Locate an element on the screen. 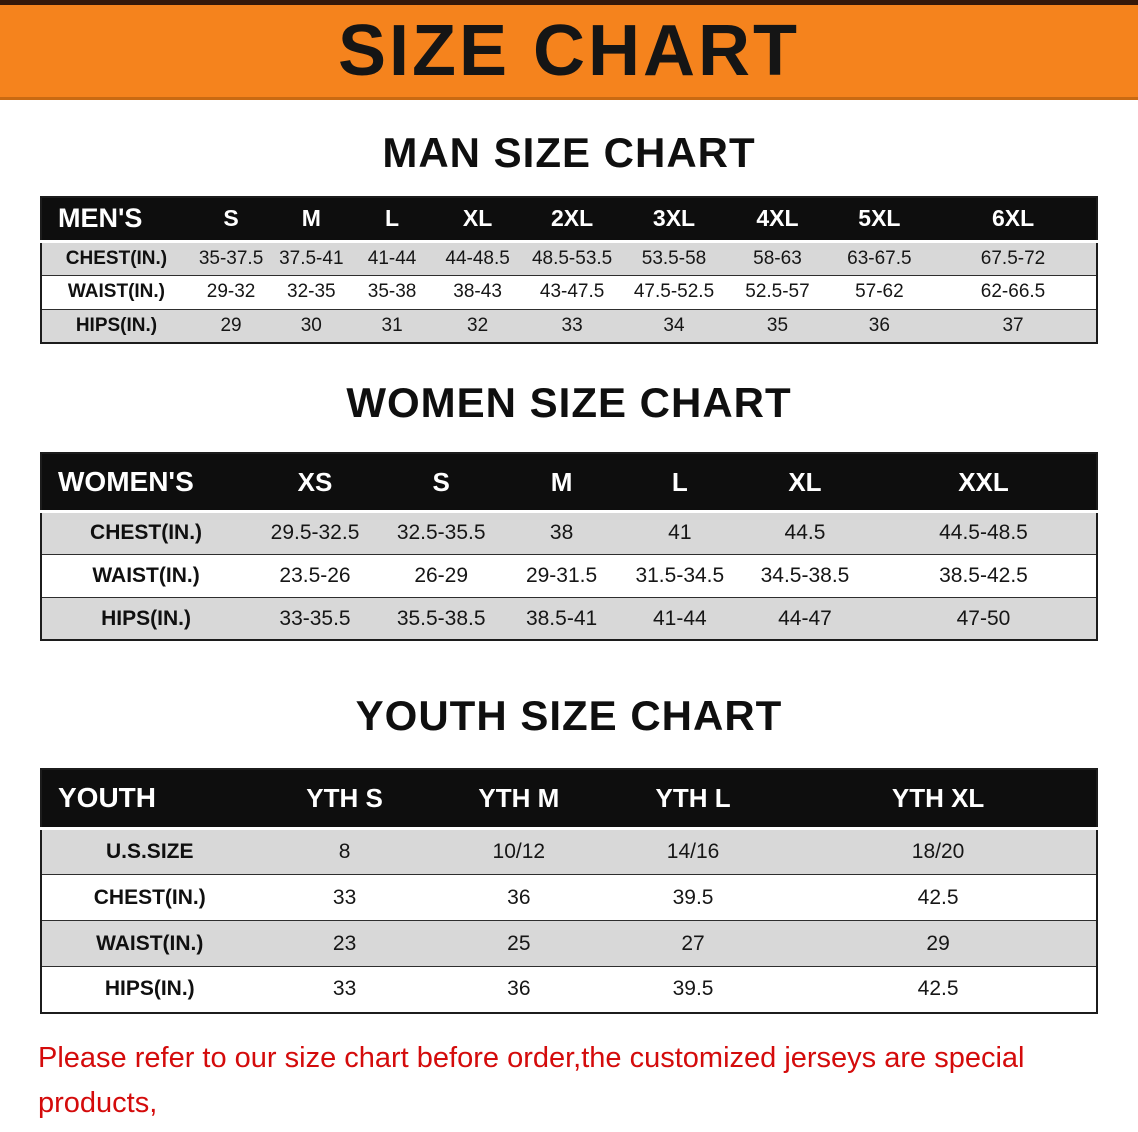 The width and height of the screenshot is (1138, 1132). table-row: HIPS(IN.) 33 36 39.5 42.5 is located at coordinates (569, 990).